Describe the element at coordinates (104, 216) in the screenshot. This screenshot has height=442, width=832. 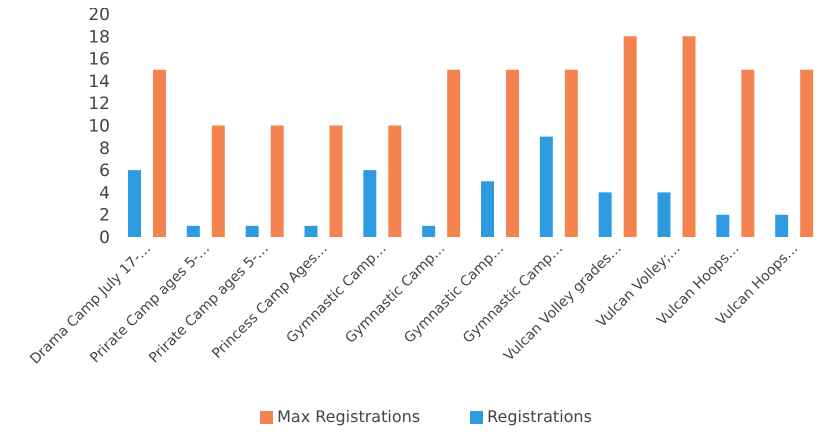
I see `y-tick-label: 2` at that location.